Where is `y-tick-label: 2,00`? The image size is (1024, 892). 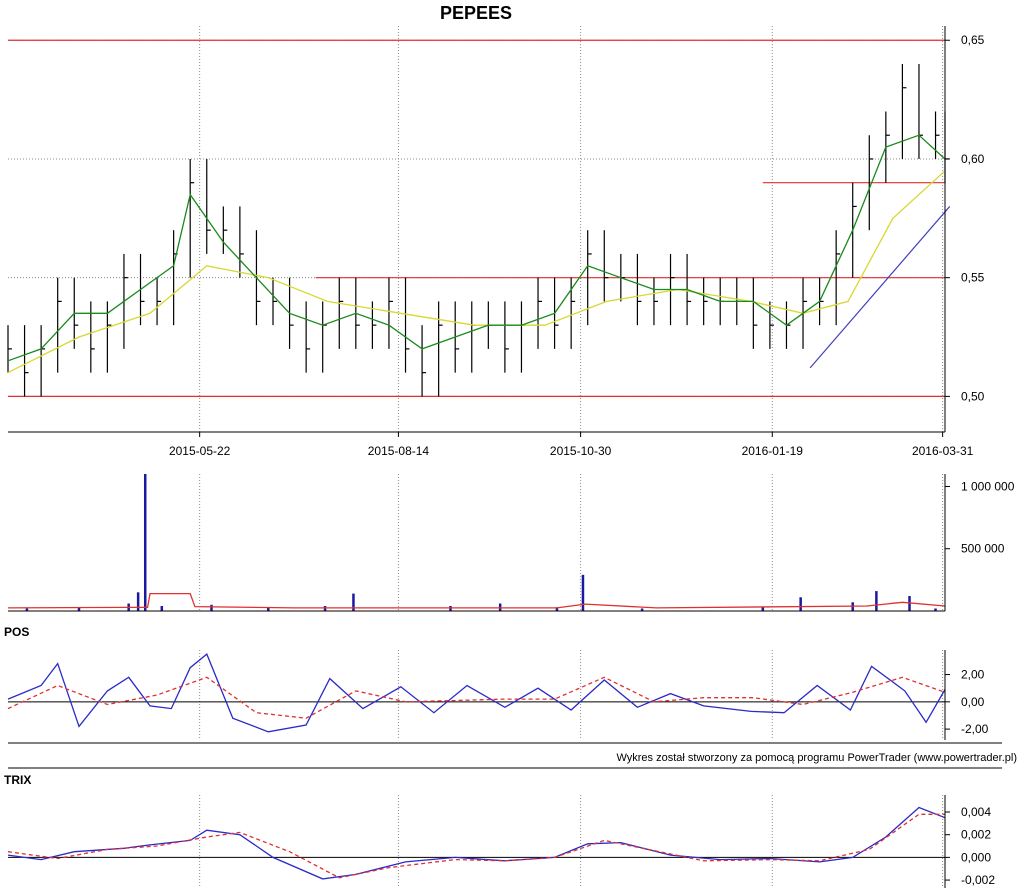
y-tick-label: 2,00 is located at coordinates (973, 675).